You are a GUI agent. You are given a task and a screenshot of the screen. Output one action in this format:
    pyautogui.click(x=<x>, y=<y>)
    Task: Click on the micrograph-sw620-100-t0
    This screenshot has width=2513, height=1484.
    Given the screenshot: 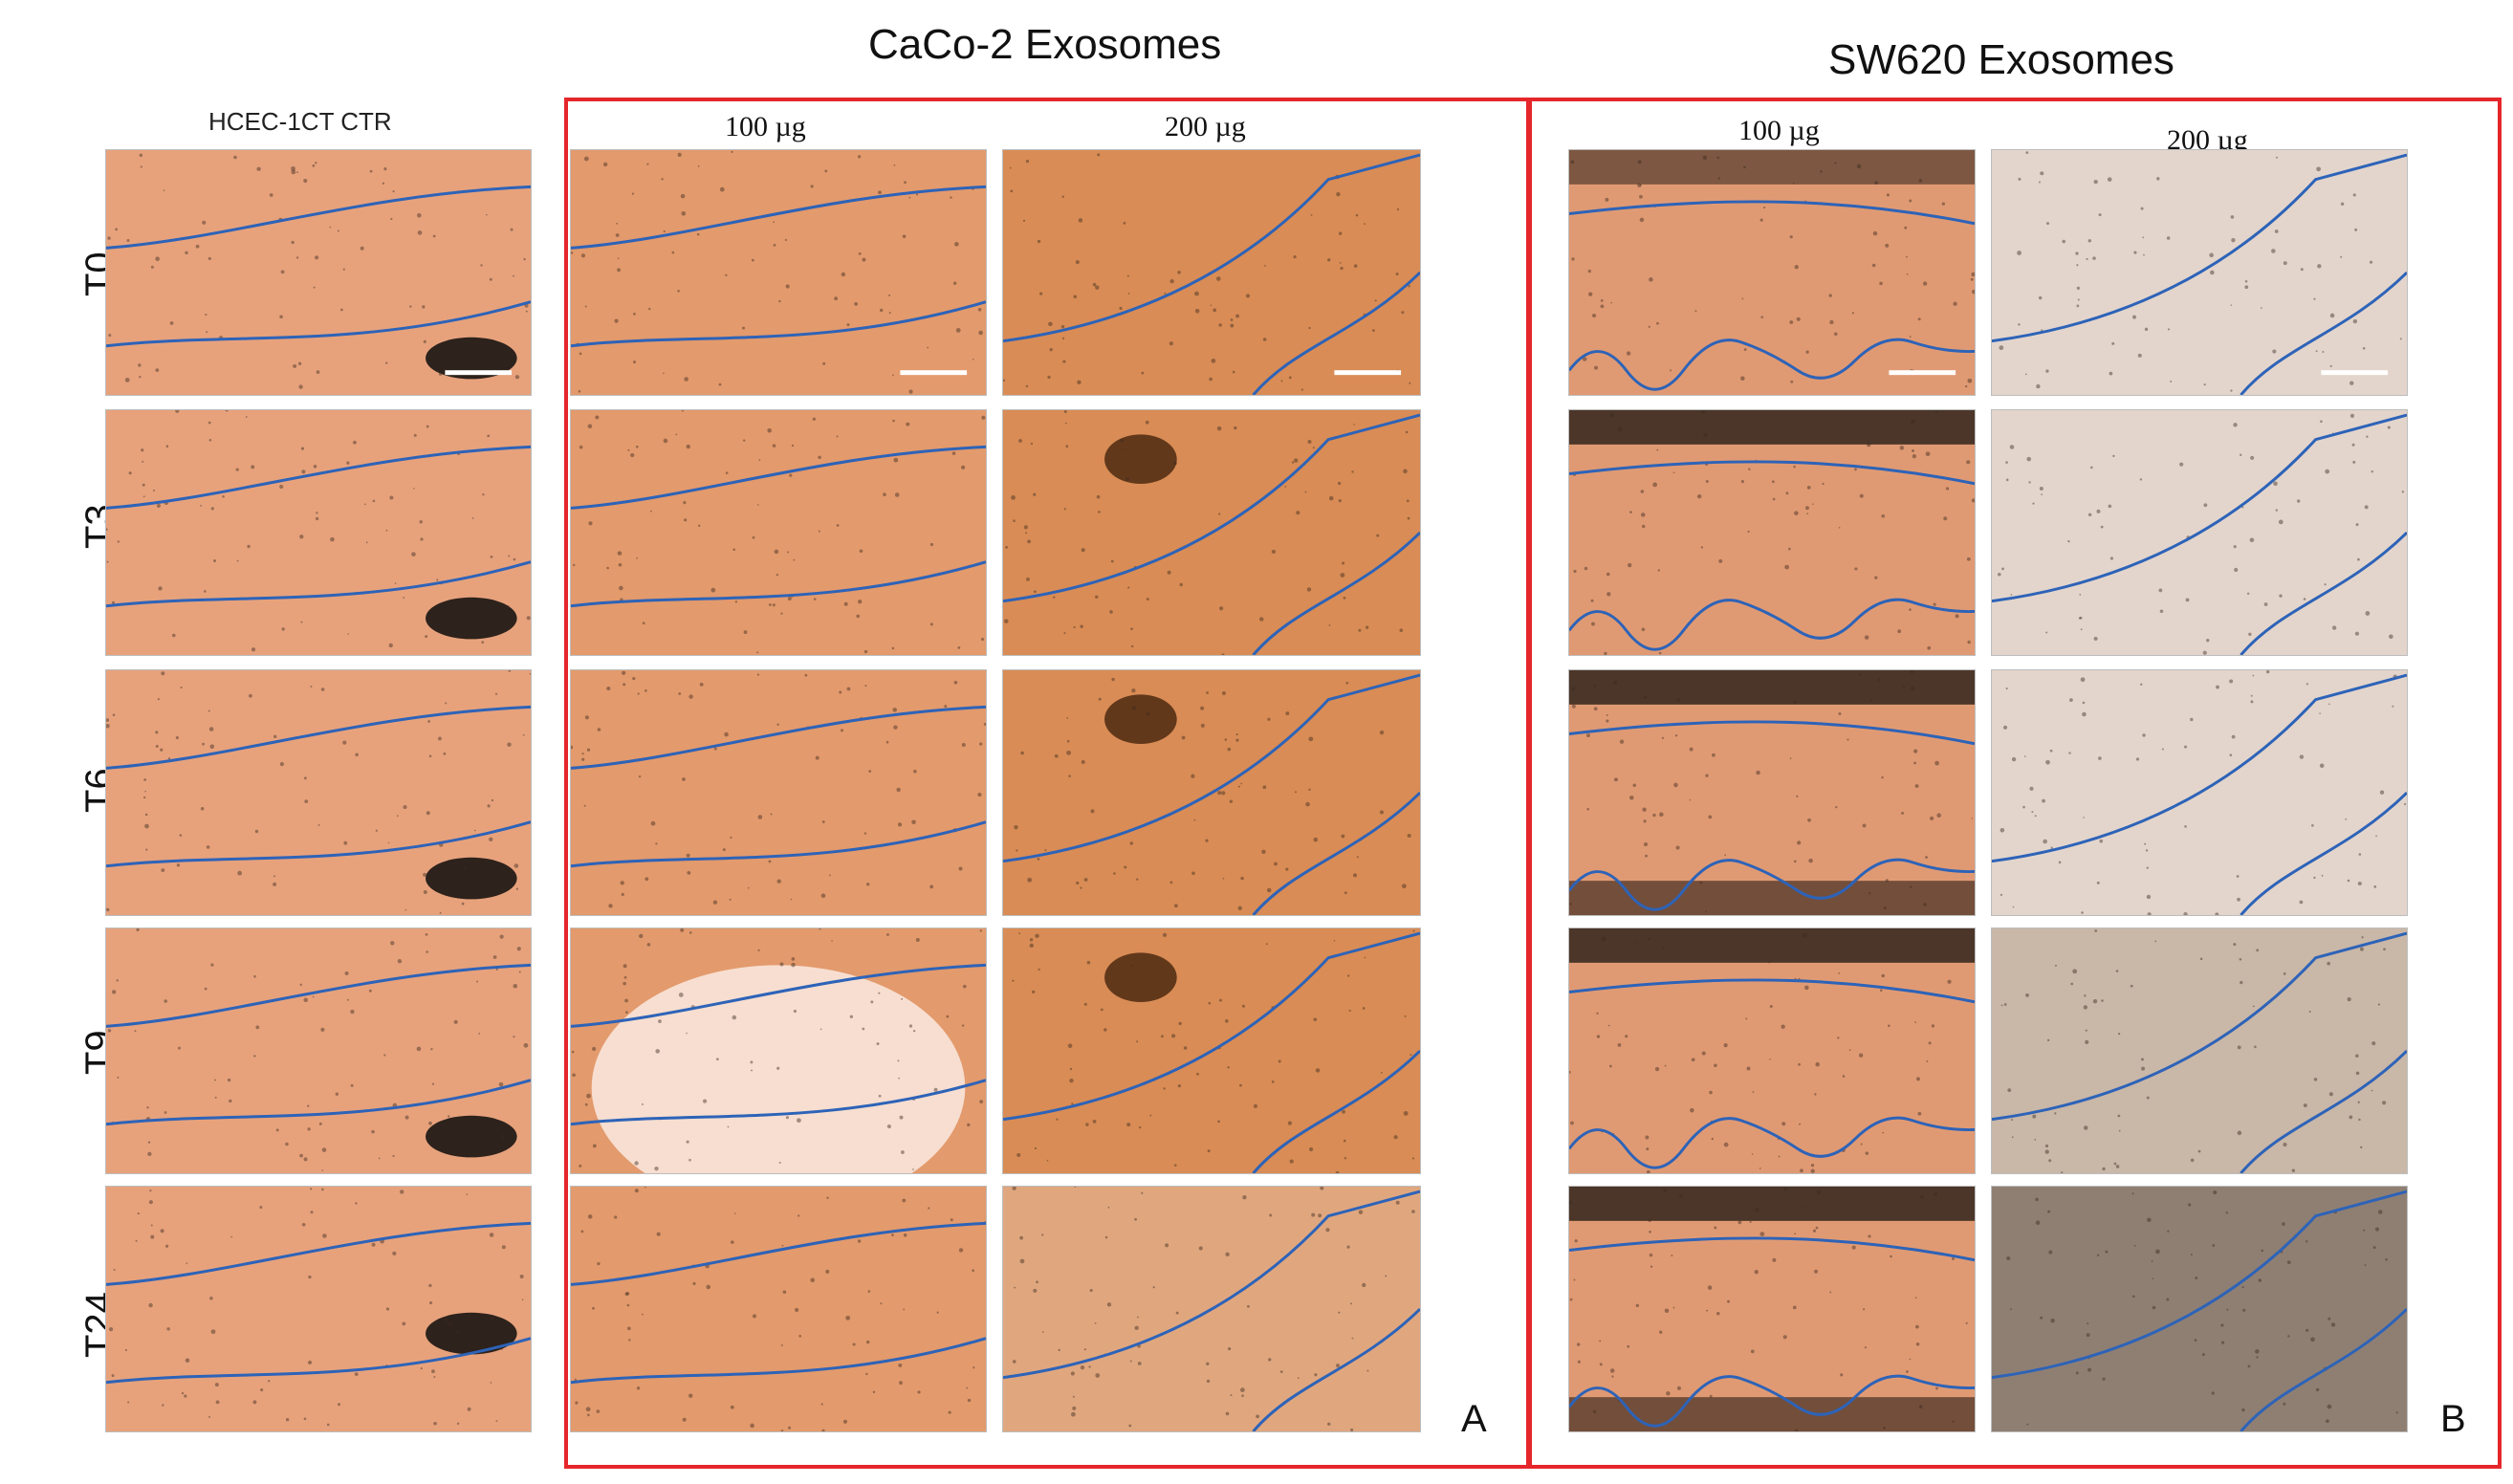 What is the action you would take?
    pyautogui.click(x=1772, y=272)
    